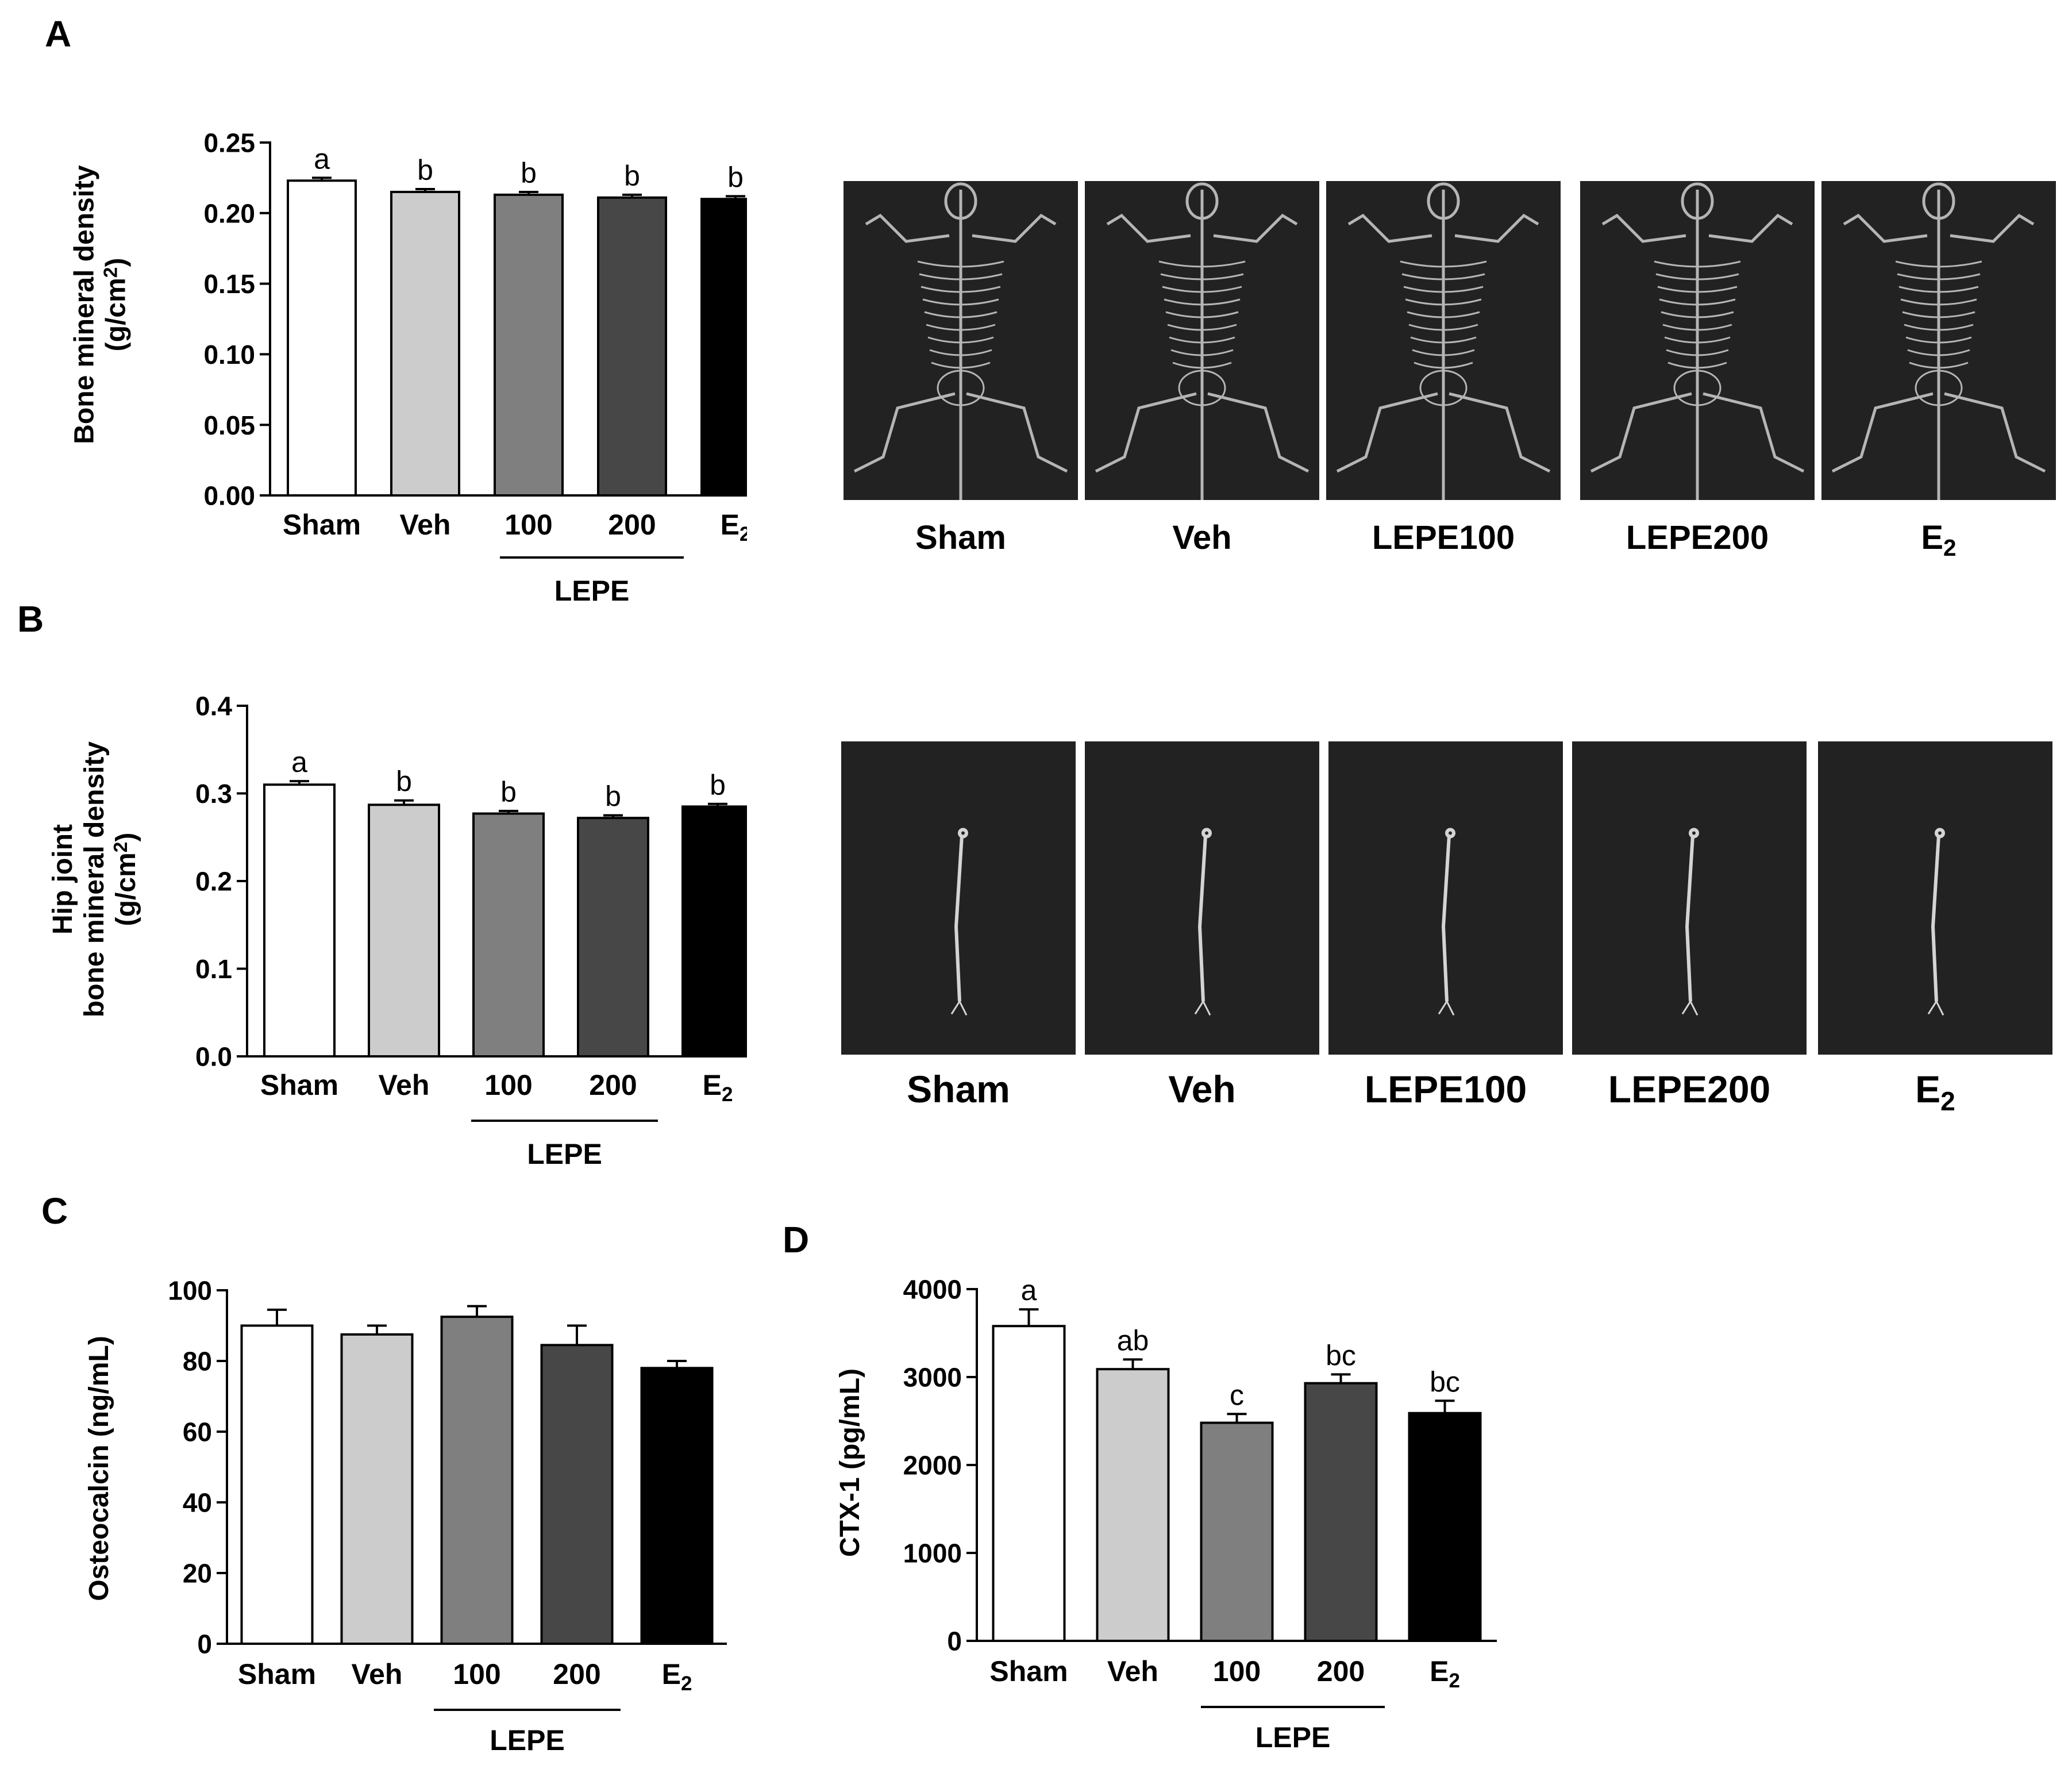 Image resolution: width=2072 pixels, height=1765 pixels. I want to click on y-tick-label: 60, so click(198, 1432).